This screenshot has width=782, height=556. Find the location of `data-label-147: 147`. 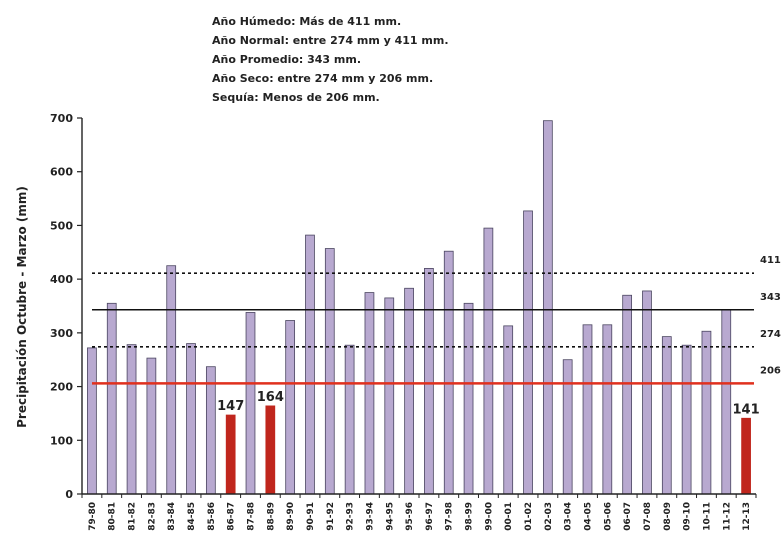

data-label-147: 147 is located at coordinates (230, 406).